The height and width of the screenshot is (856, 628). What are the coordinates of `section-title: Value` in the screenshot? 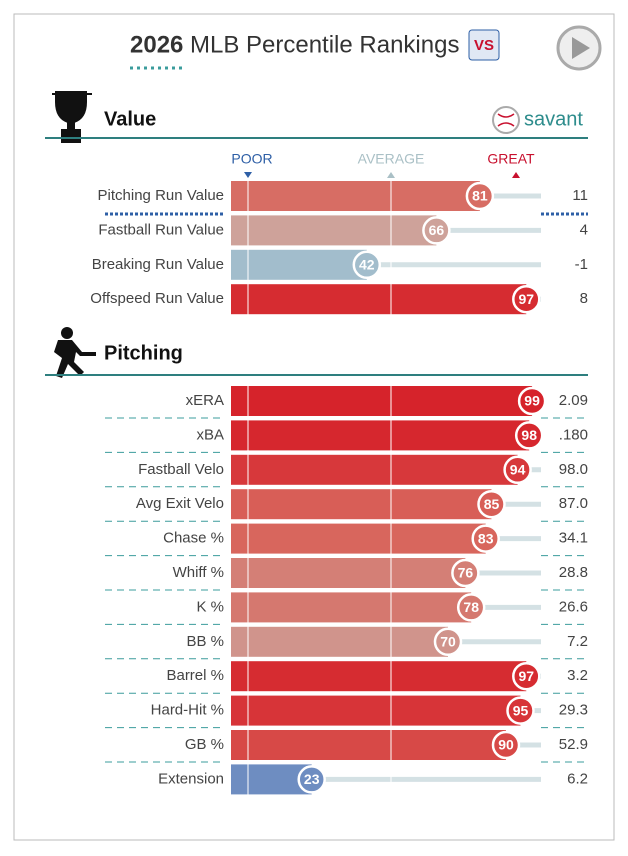 It's located at (130, 119).